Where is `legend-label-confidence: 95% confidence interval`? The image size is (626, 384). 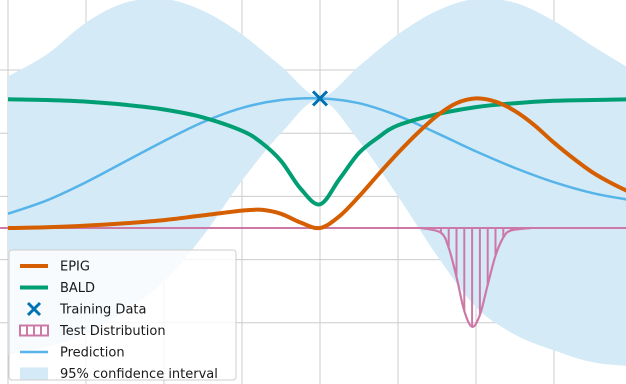 legend-label-confidence: 95% confidence interval is located at coordinates (139, 374).